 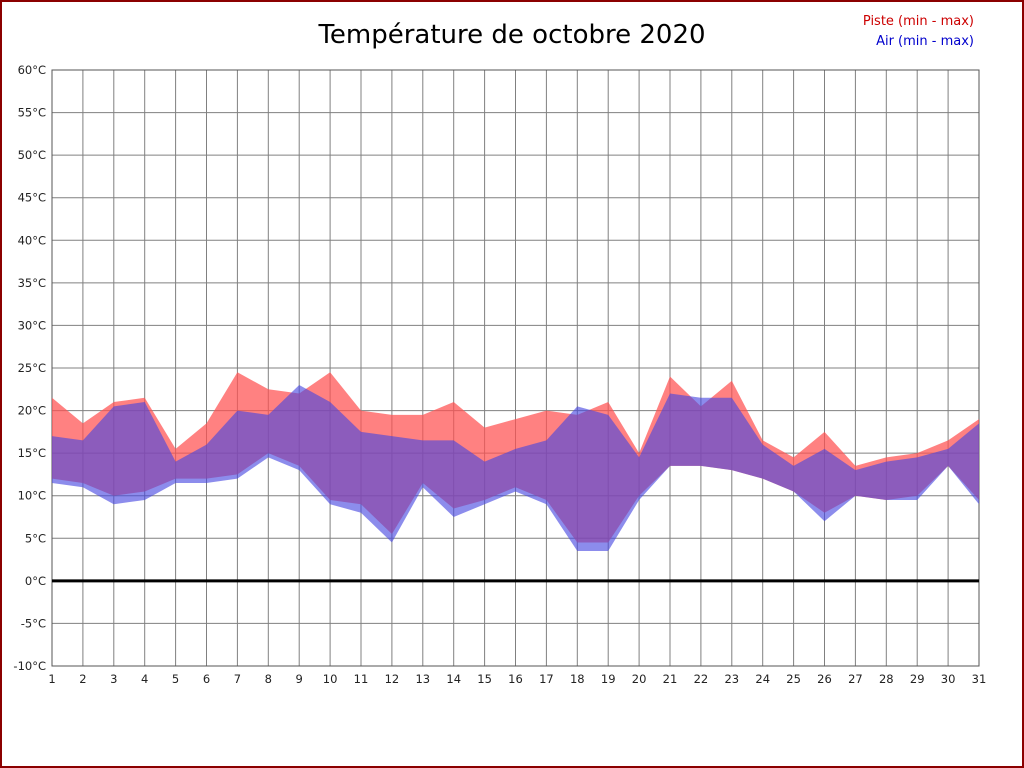 What do you see at coordinates (32, 325) in the screenshot?
I see `svg-text: 30°C` at bounding box center [32, 325].